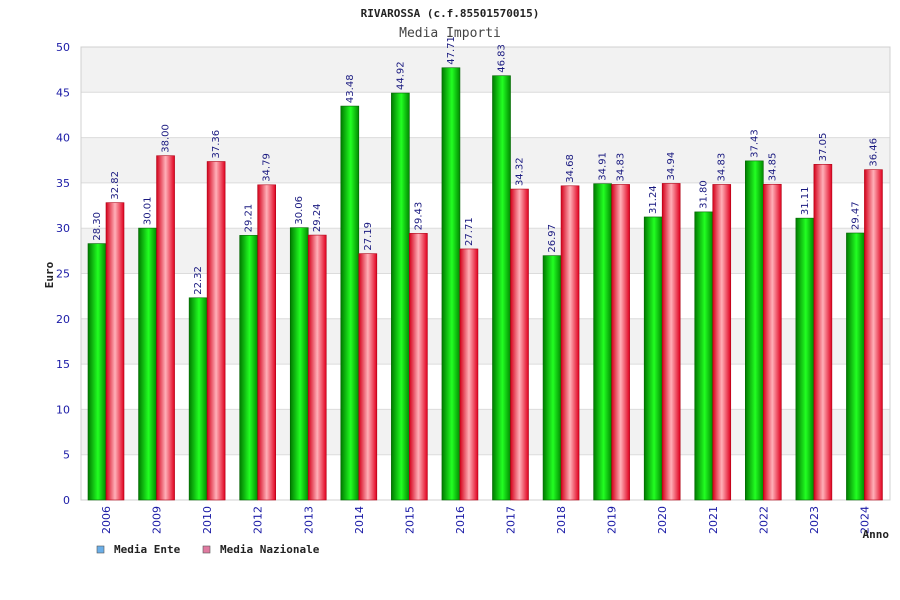 Image resolution: width=900 pixels, height=600 pixels. Describe the element at coordinates (115, 185) in the screenshot. I see `data-label-media-nazionale: 32.82` at that location.